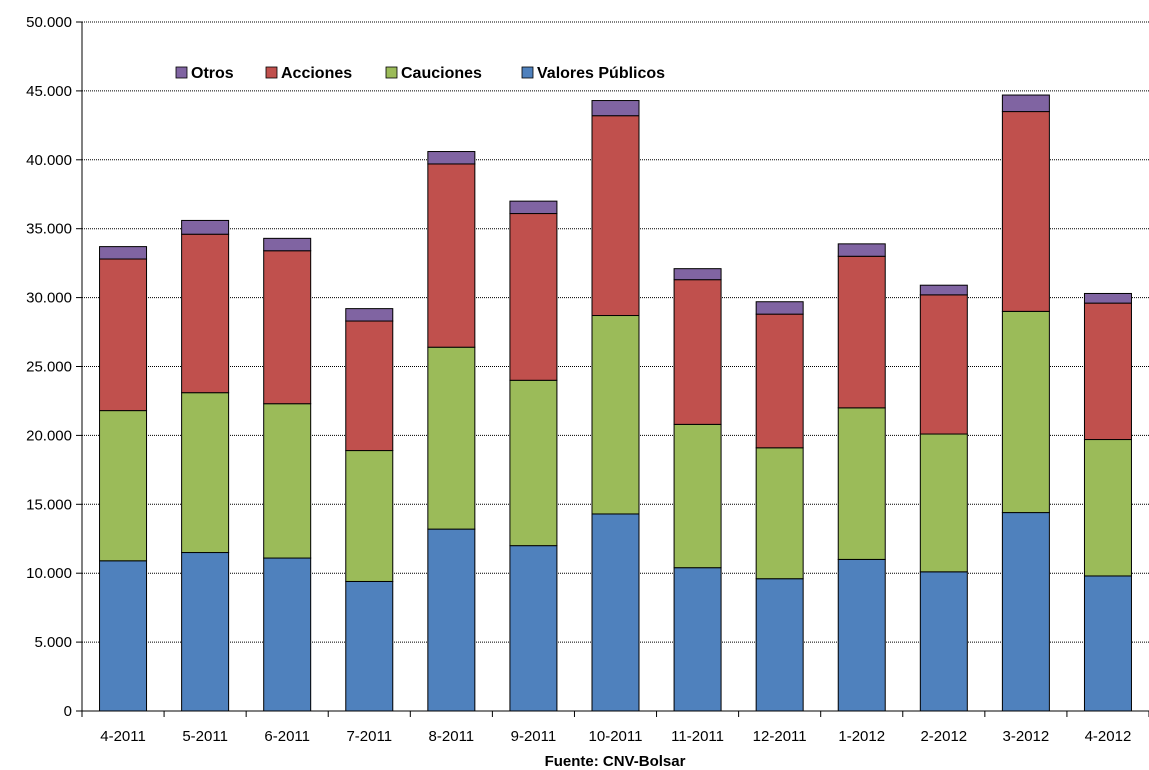 The width and height of the screenshot is (1149, 770). I want to click on legend-label: Valores Públicos, so click(601, 73).